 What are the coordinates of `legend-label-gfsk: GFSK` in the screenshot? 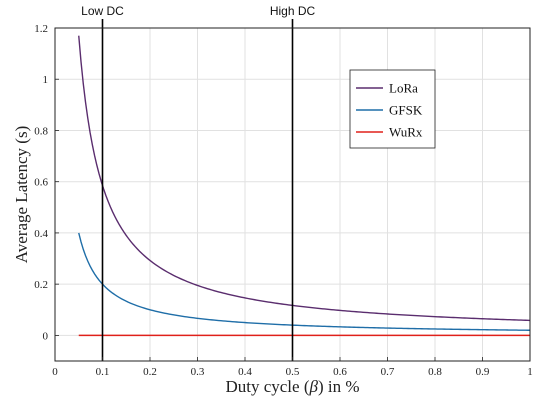 It's located at (406, 110).